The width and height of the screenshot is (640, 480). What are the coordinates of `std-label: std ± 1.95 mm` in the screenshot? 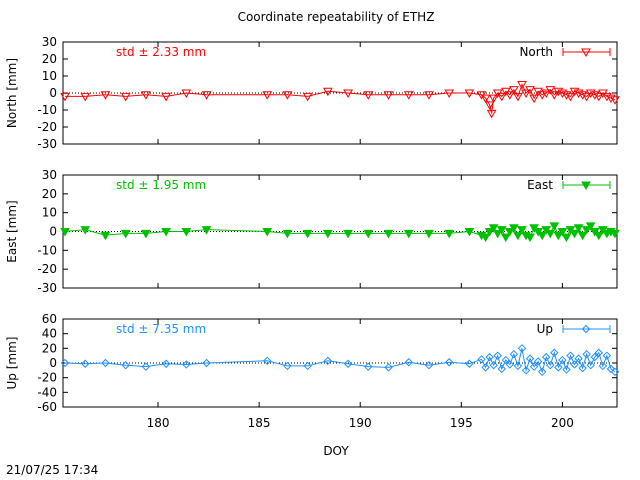 It's located at (161, 185).